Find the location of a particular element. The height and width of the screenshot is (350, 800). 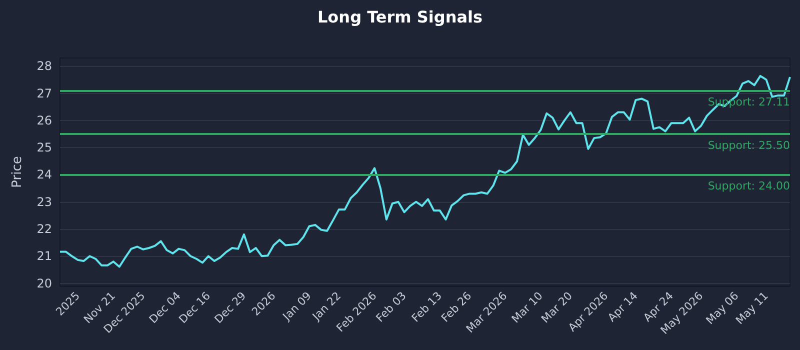

y-tick-label: 20 is located at coordinates (44, 283).